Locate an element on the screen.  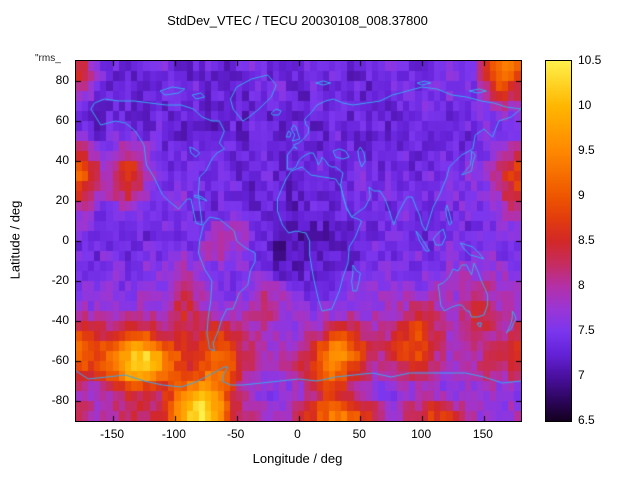
colorbar-tick-label: 7.5 is located at coordinates (586, 330).